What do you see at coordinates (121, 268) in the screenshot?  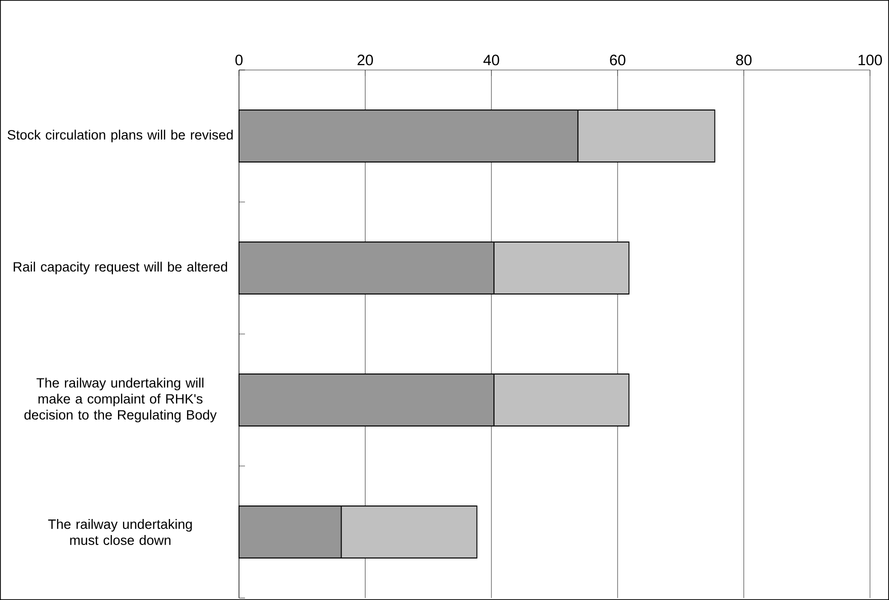 I see `y-tick-label: Rail capacity request will be altered` at bounding box center [121, 268].